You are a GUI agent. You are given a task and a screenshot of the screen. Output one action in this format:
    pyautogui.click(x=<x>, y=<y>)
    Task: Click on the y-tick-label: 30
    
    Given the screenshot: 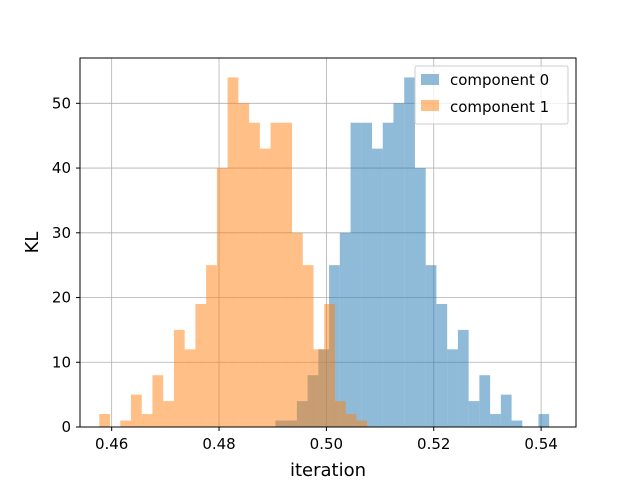 What is the action you would take?
    pyautogui.click(x=61, y=233)
    